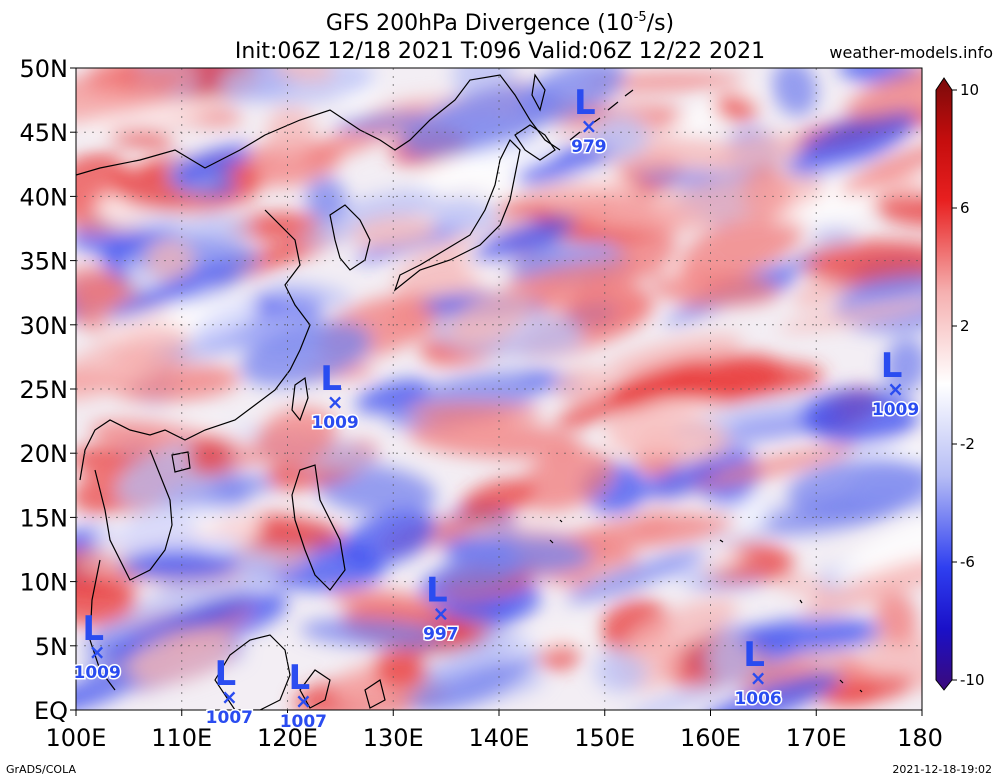 Image resolution: width=1000 pixels, height=779 pixels. What do you see at coordinates (969, 90) in the screenshot?
I see `colorbar-label: 10` at bounding box center [969, 90].